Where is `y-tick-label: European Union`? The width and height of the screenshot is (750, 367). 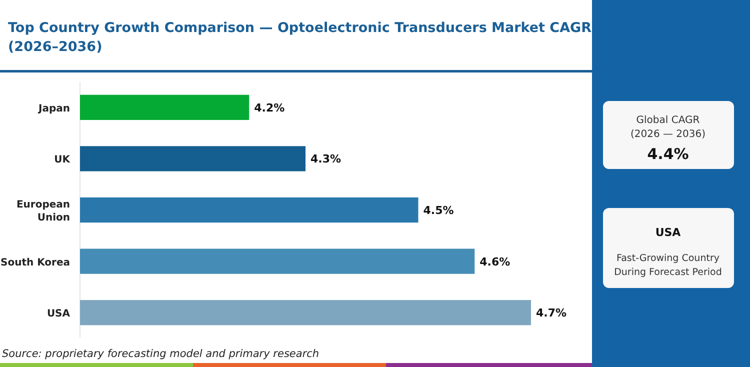
y-tick-label: European Union is located at coordinates (43, 212).